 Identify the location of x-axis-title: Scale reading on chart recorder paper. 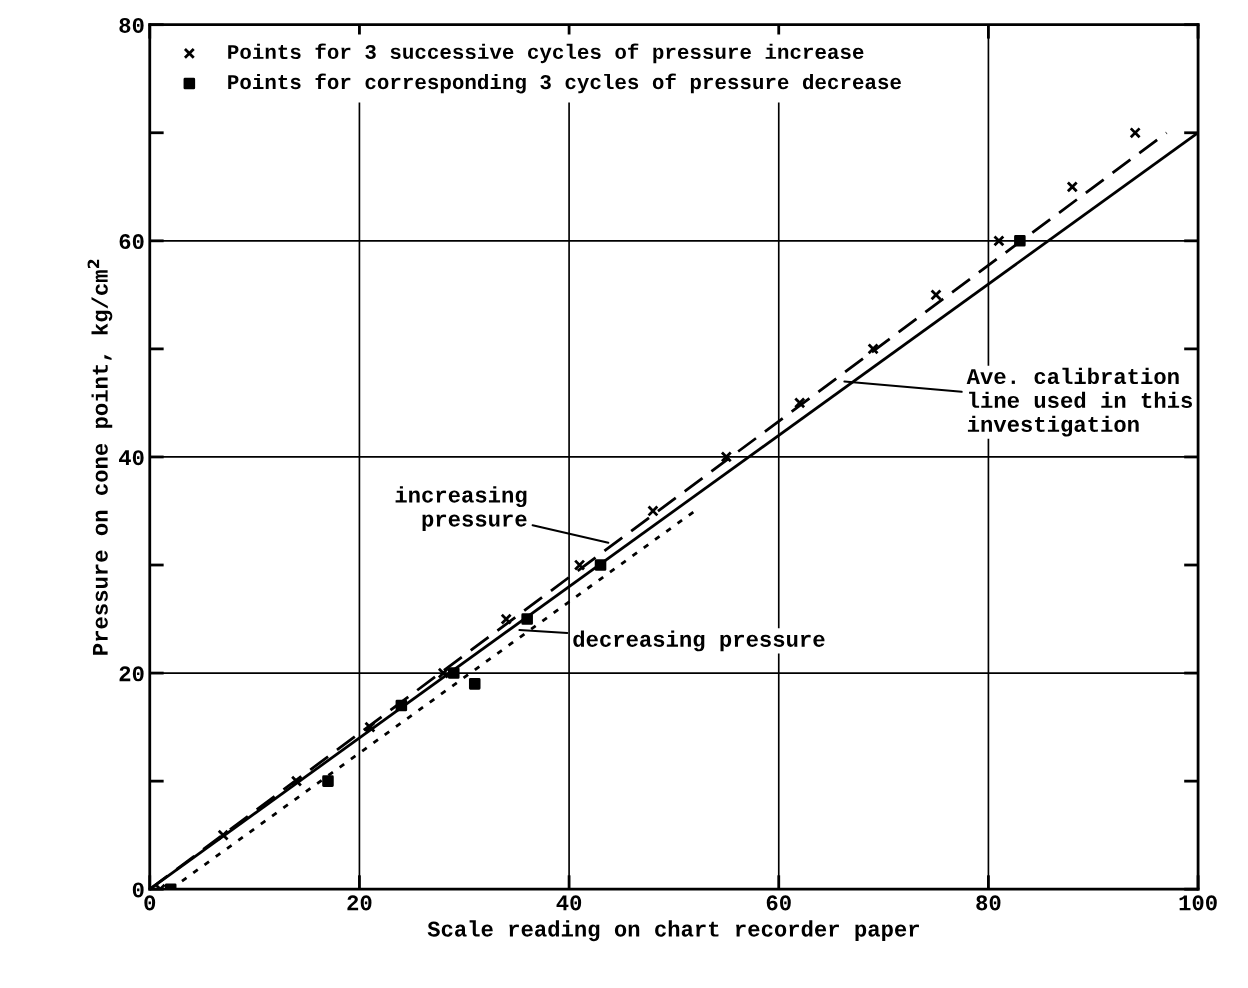
(673, 931).